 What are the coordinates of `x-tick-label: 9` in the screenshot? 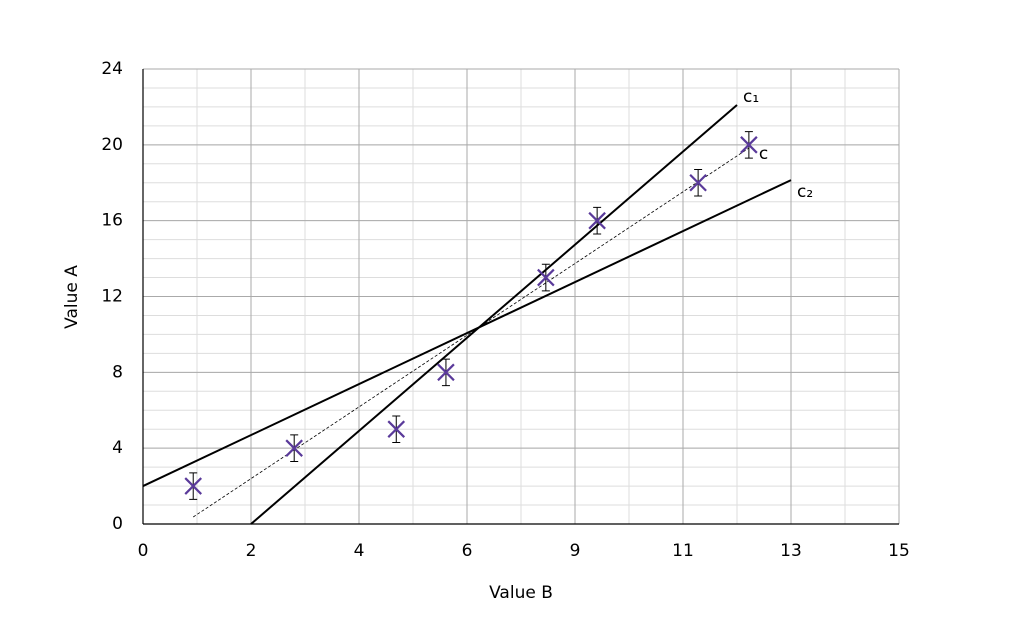 It's located at (575, 551).